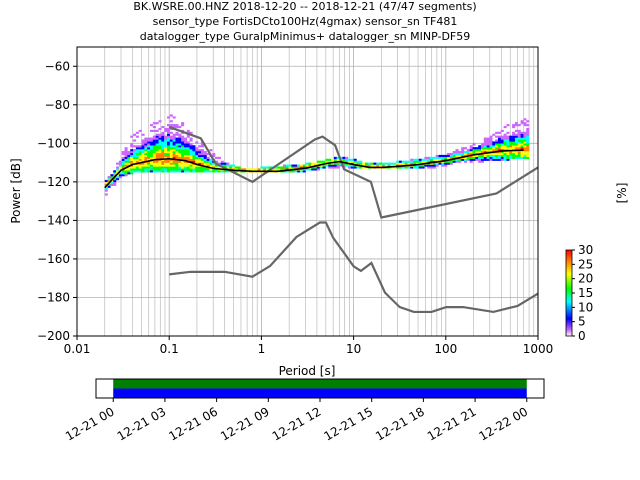 The image size is (640, 480). Describe the element at coordinates (245, 423) in the screenshot. I see `timeline-tick-label: 12-21 09` at that location.